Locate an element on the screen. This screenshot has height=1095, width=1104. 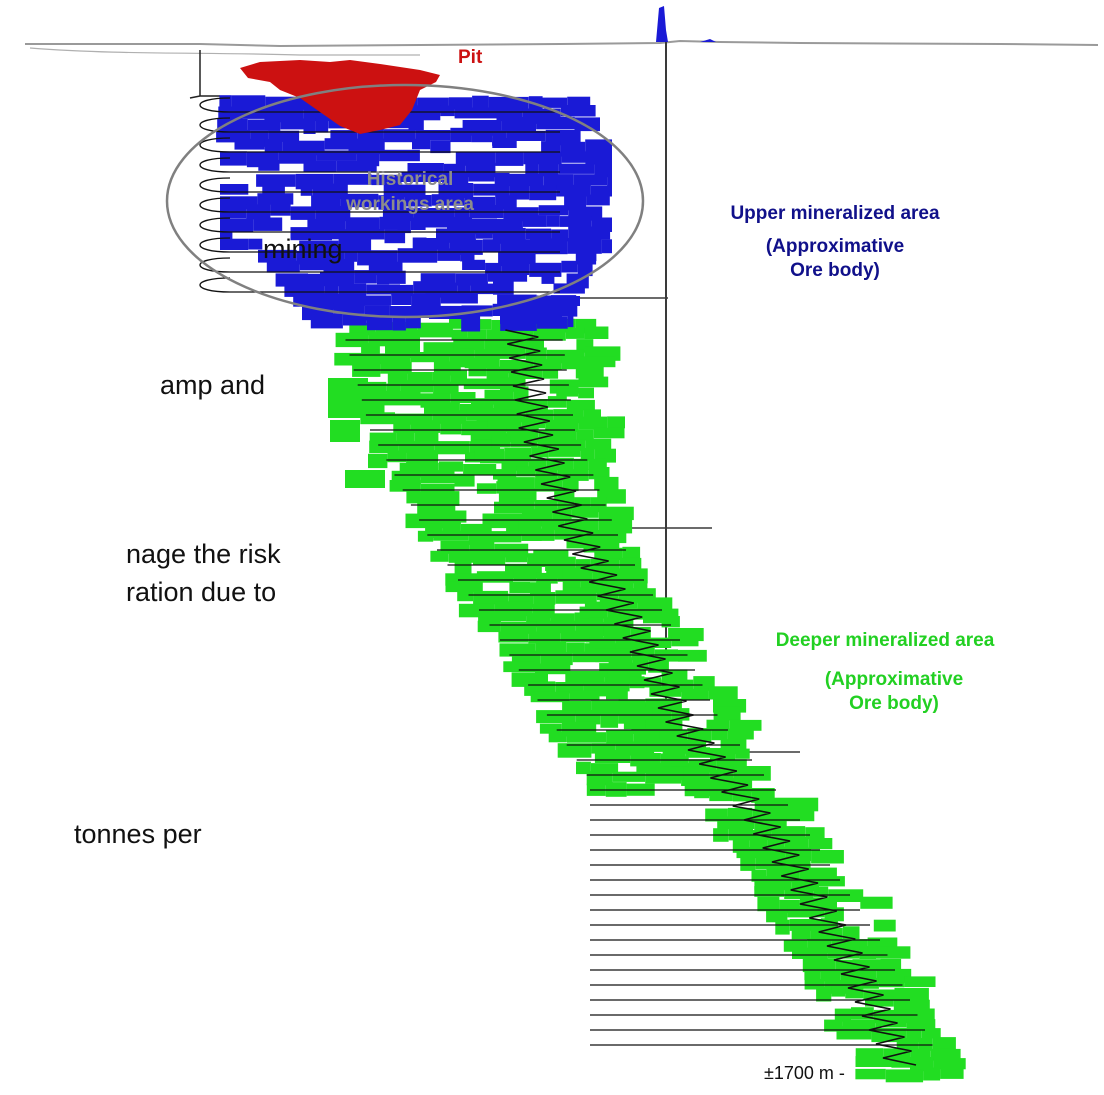
text-fragment: ration due to is located at coordinates (201, 592).